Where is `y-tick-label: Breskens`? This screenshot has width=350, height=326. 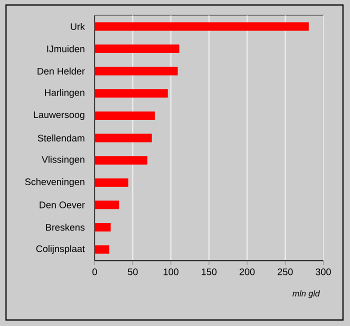
y-tick-label: Breskens is located at coordinates (65, 227).